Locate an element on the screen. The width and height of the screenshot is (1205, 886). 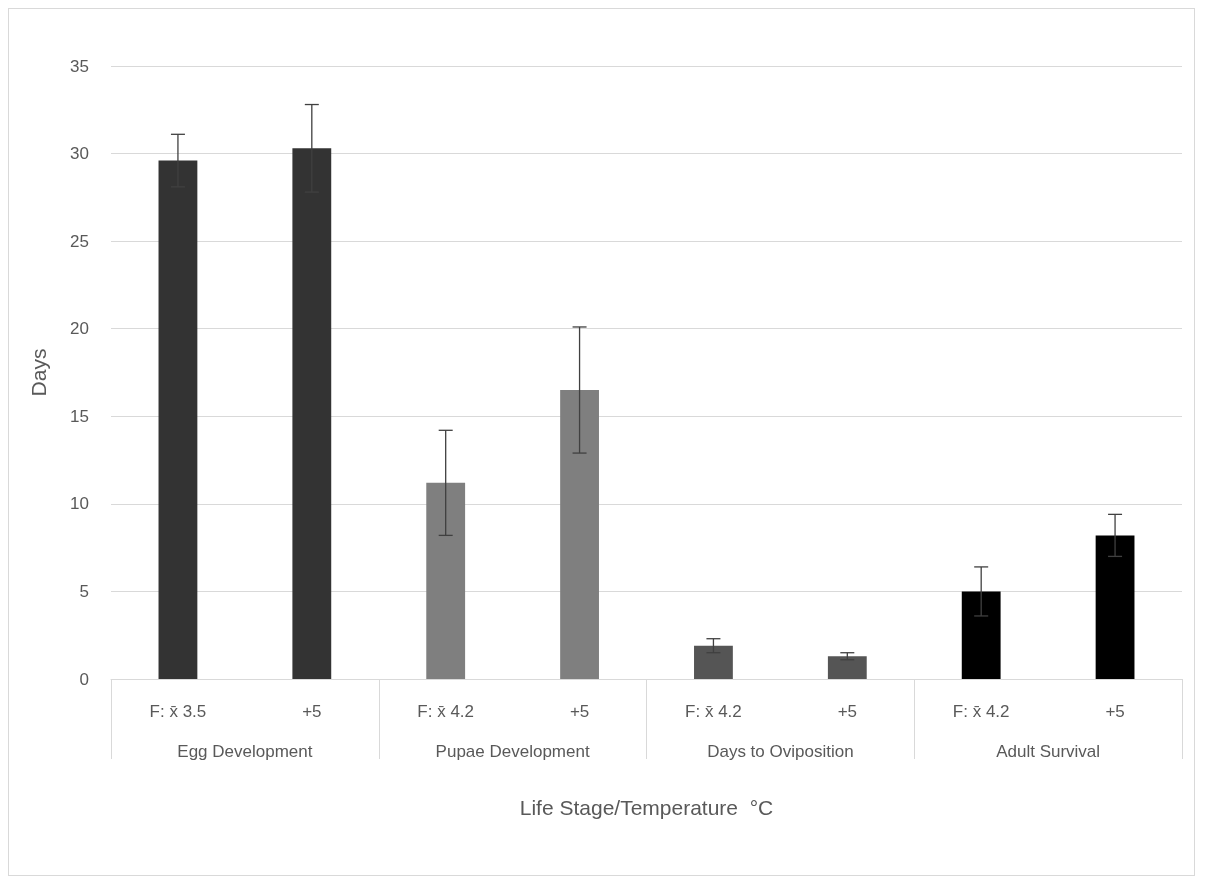
text: Days to Oviposition is located at coordinates (780, 751).